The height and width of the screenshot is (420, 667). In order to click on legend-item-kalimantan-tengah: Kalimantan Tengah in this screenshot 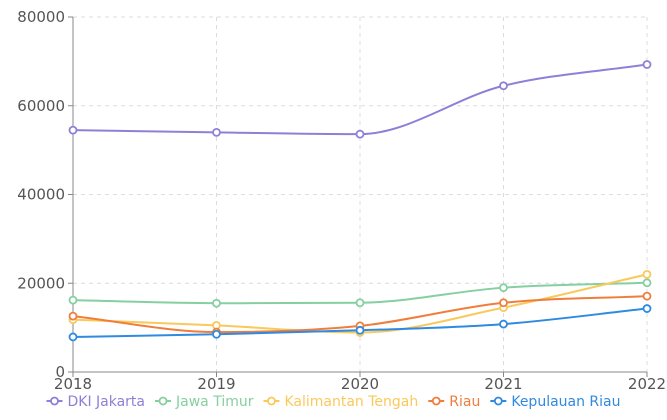, I will do `click(340, 402)`.